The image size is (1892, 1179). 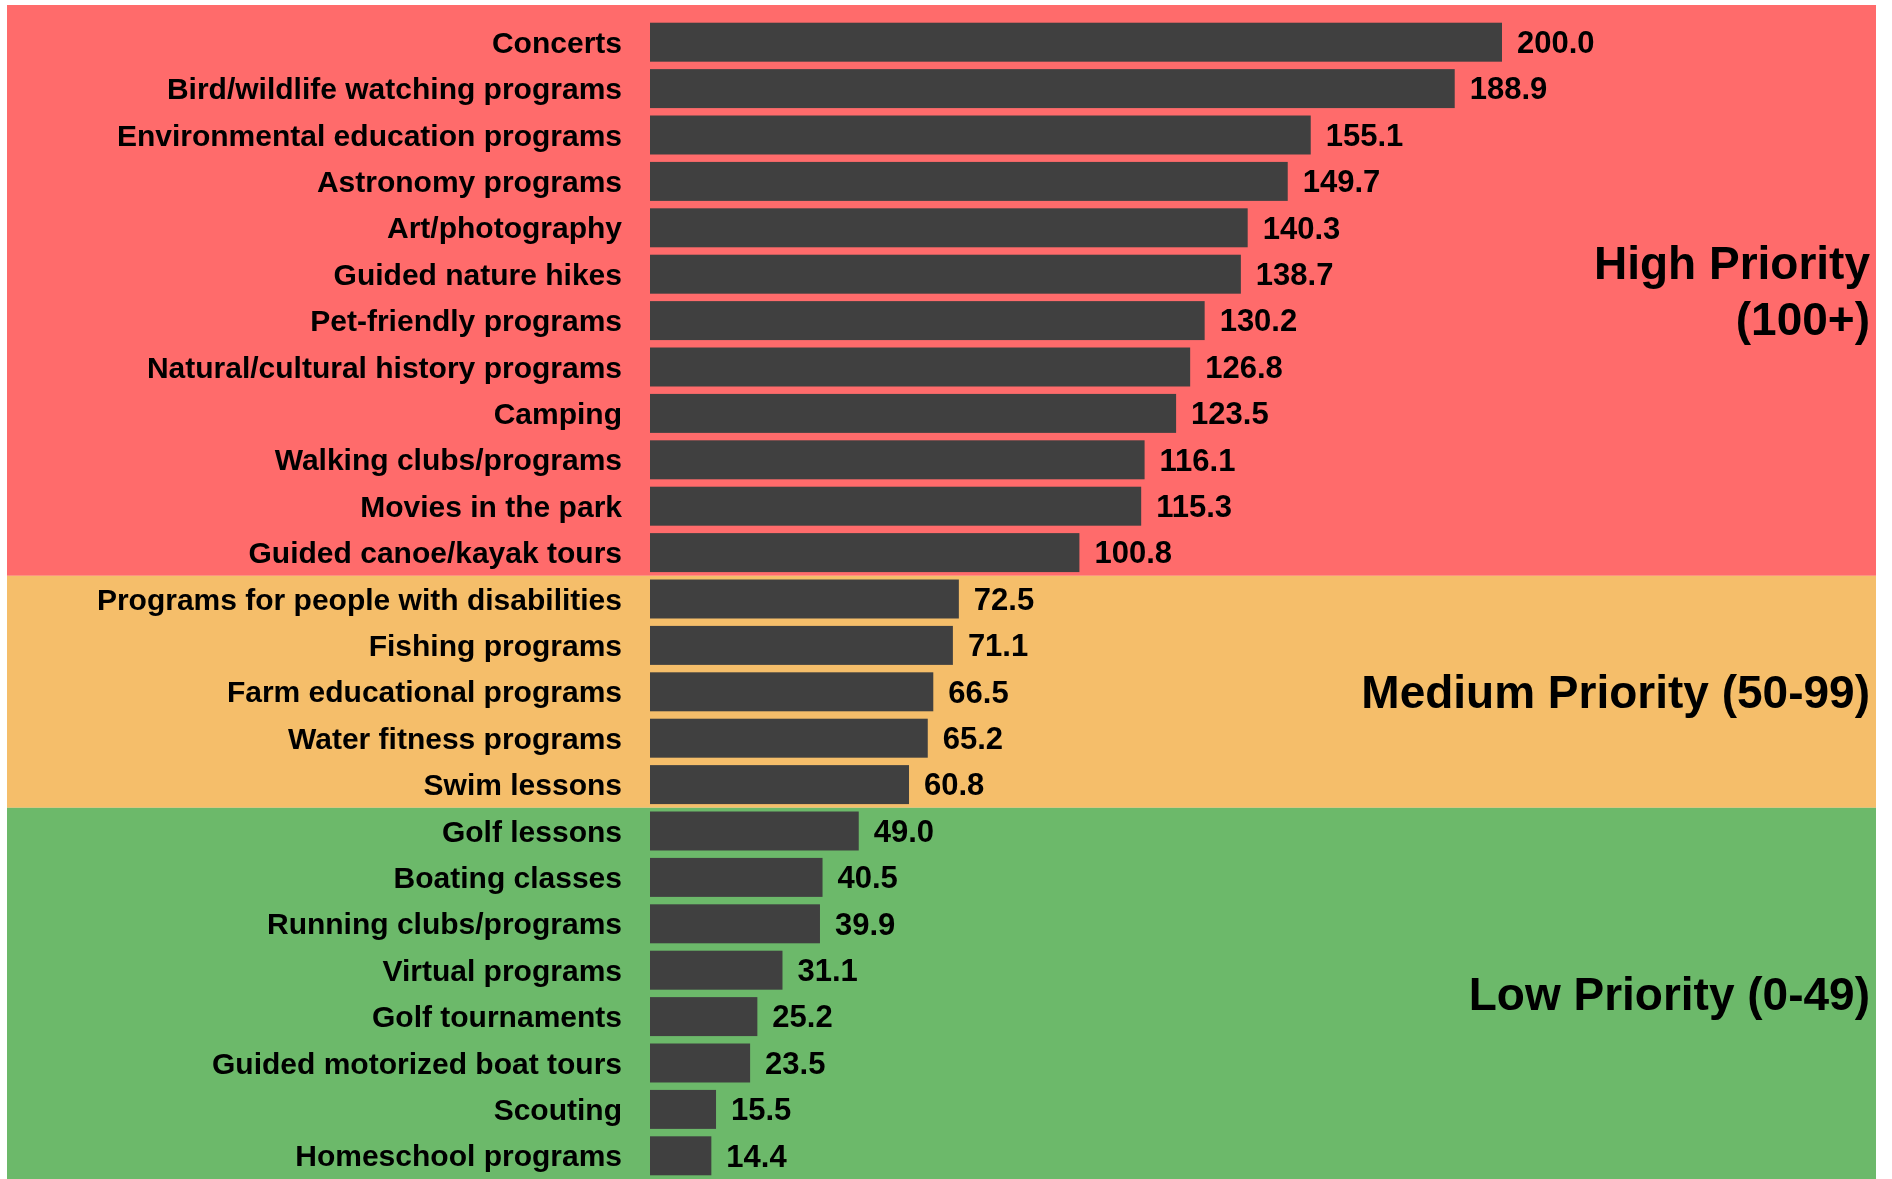 I want to click on data-label: 15.5, so click(x=761, y=1110).